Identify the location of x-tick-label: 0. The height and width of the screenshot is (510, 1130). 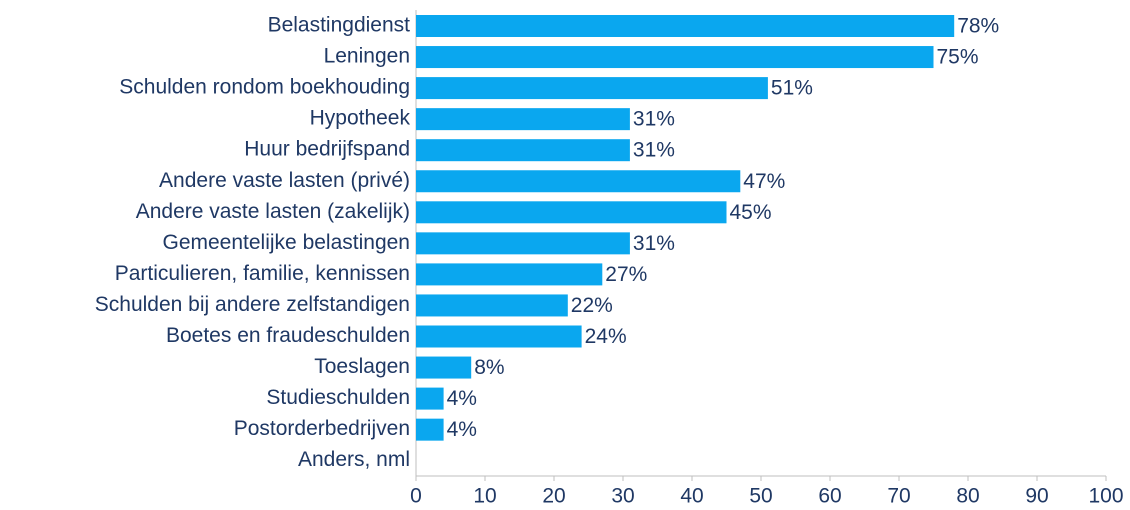
(416, 496).